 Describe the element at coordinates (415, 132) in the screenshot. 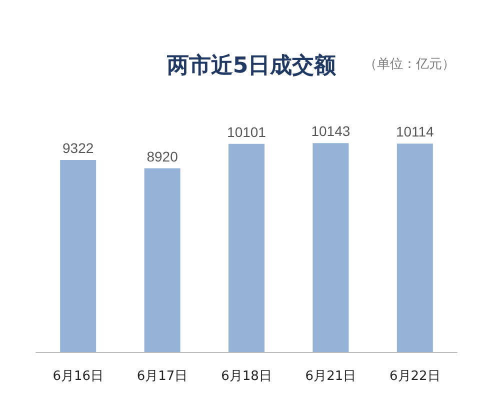

I see `data-label: 10114` at that location.